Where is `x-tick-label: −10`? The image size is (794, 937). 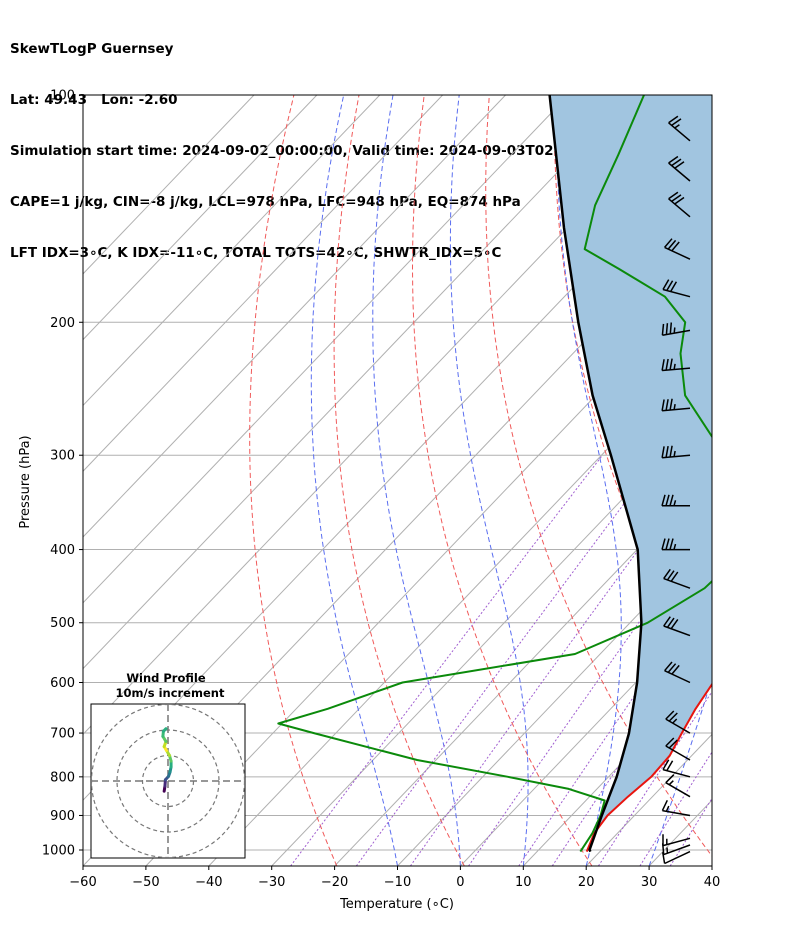 x-tick-label: −10 is located at coordinates (397, 882).